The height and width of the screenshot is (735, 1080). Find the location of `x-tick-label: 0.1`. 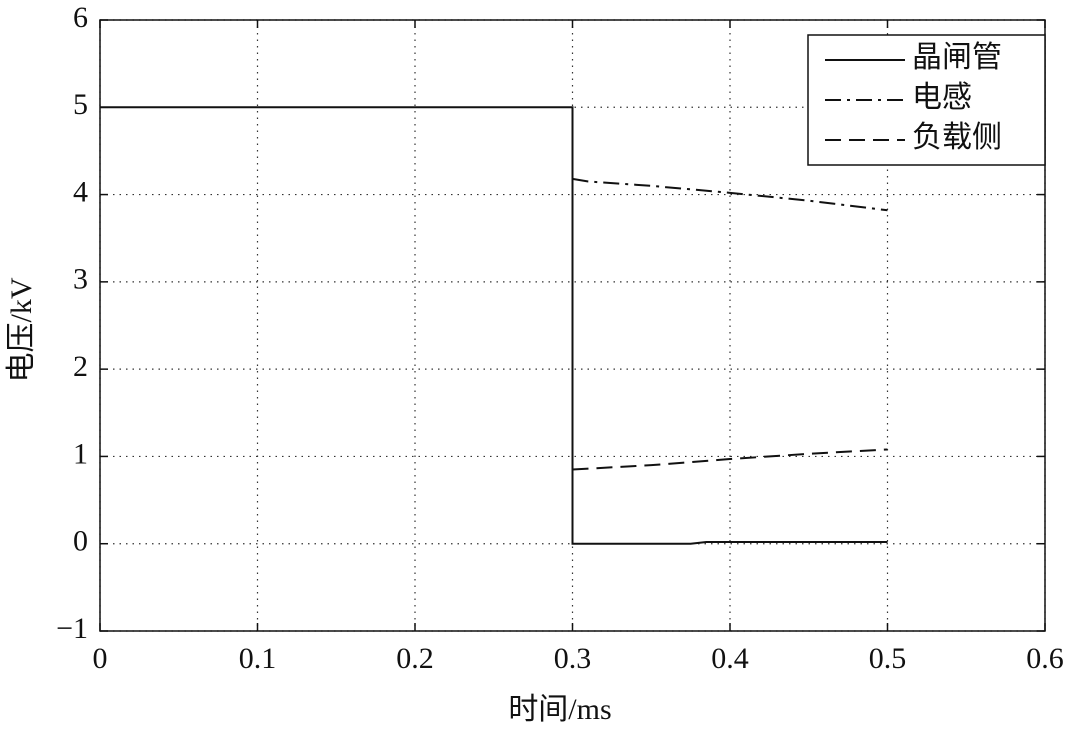

x-tick-label: 0.1 is located at coordinates (258, 658).